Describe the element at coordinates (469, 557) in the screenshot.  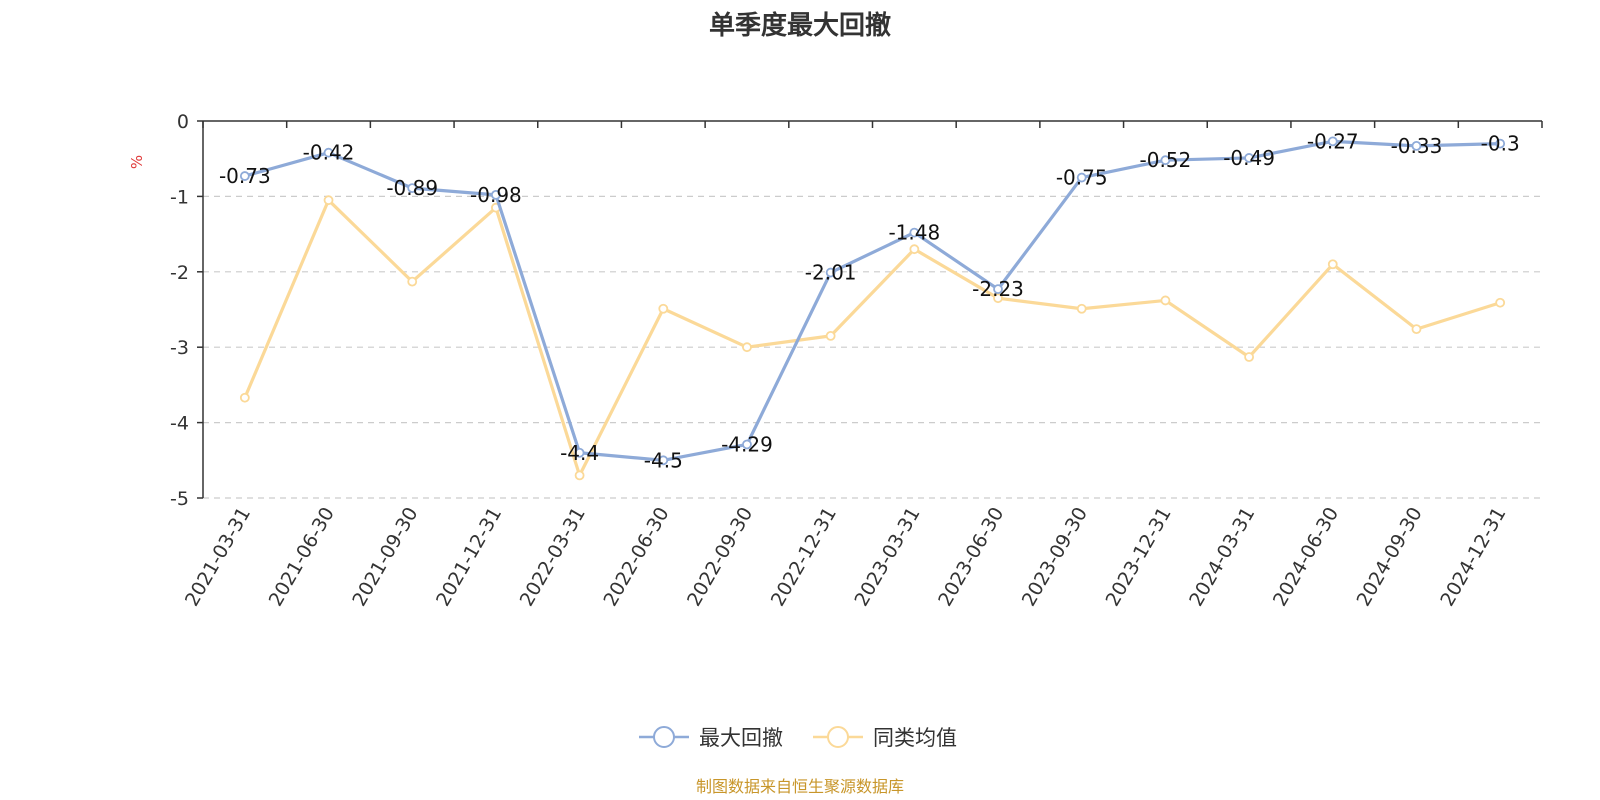
I see `x-tick-label: 2021-12-31` at that location.